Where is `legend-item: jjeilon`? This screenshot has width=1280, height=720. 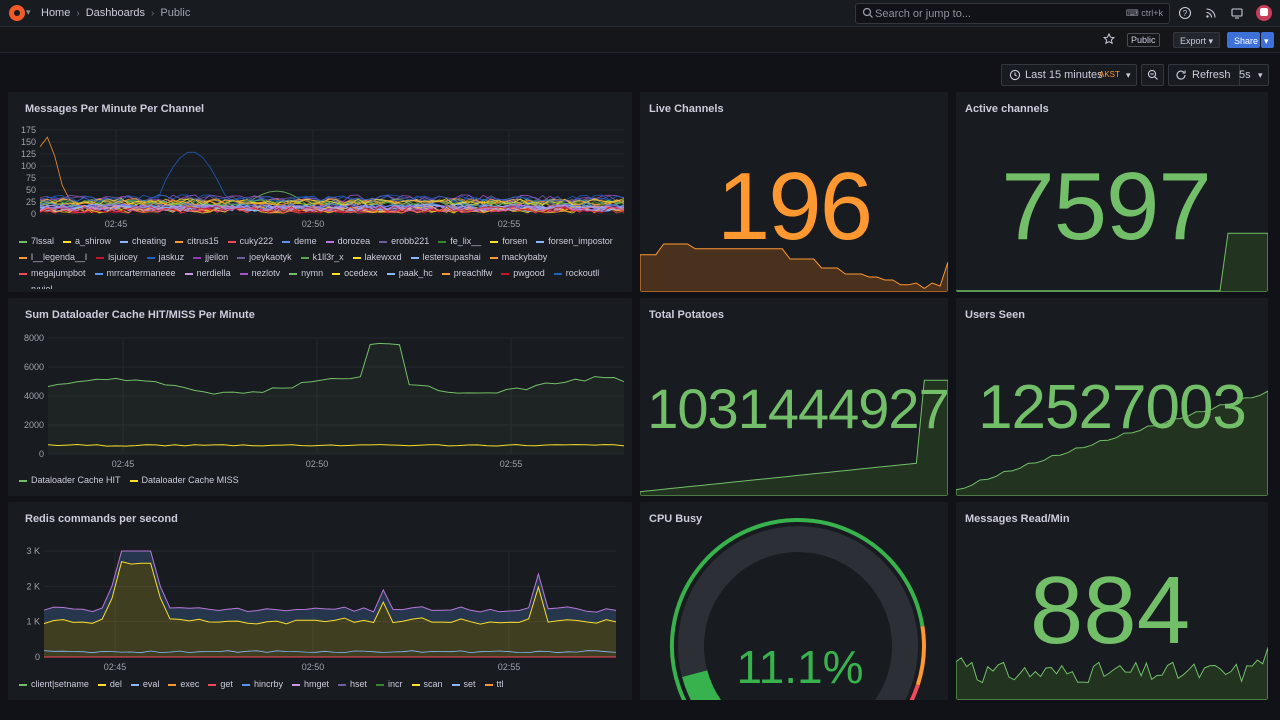
legend-item: jjeilon is located at coordinates (210, 257).